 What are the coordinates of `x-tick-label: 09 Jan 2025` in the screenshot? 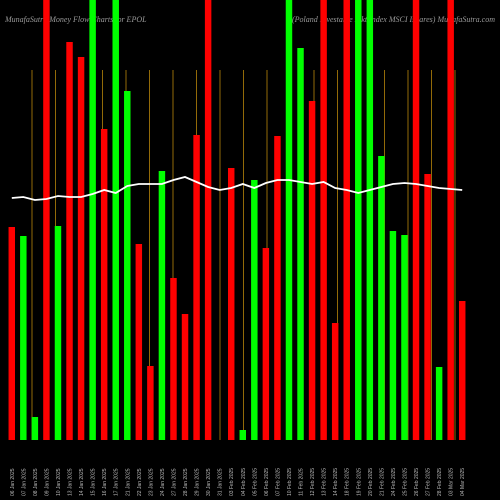 It's located at (47, 482).